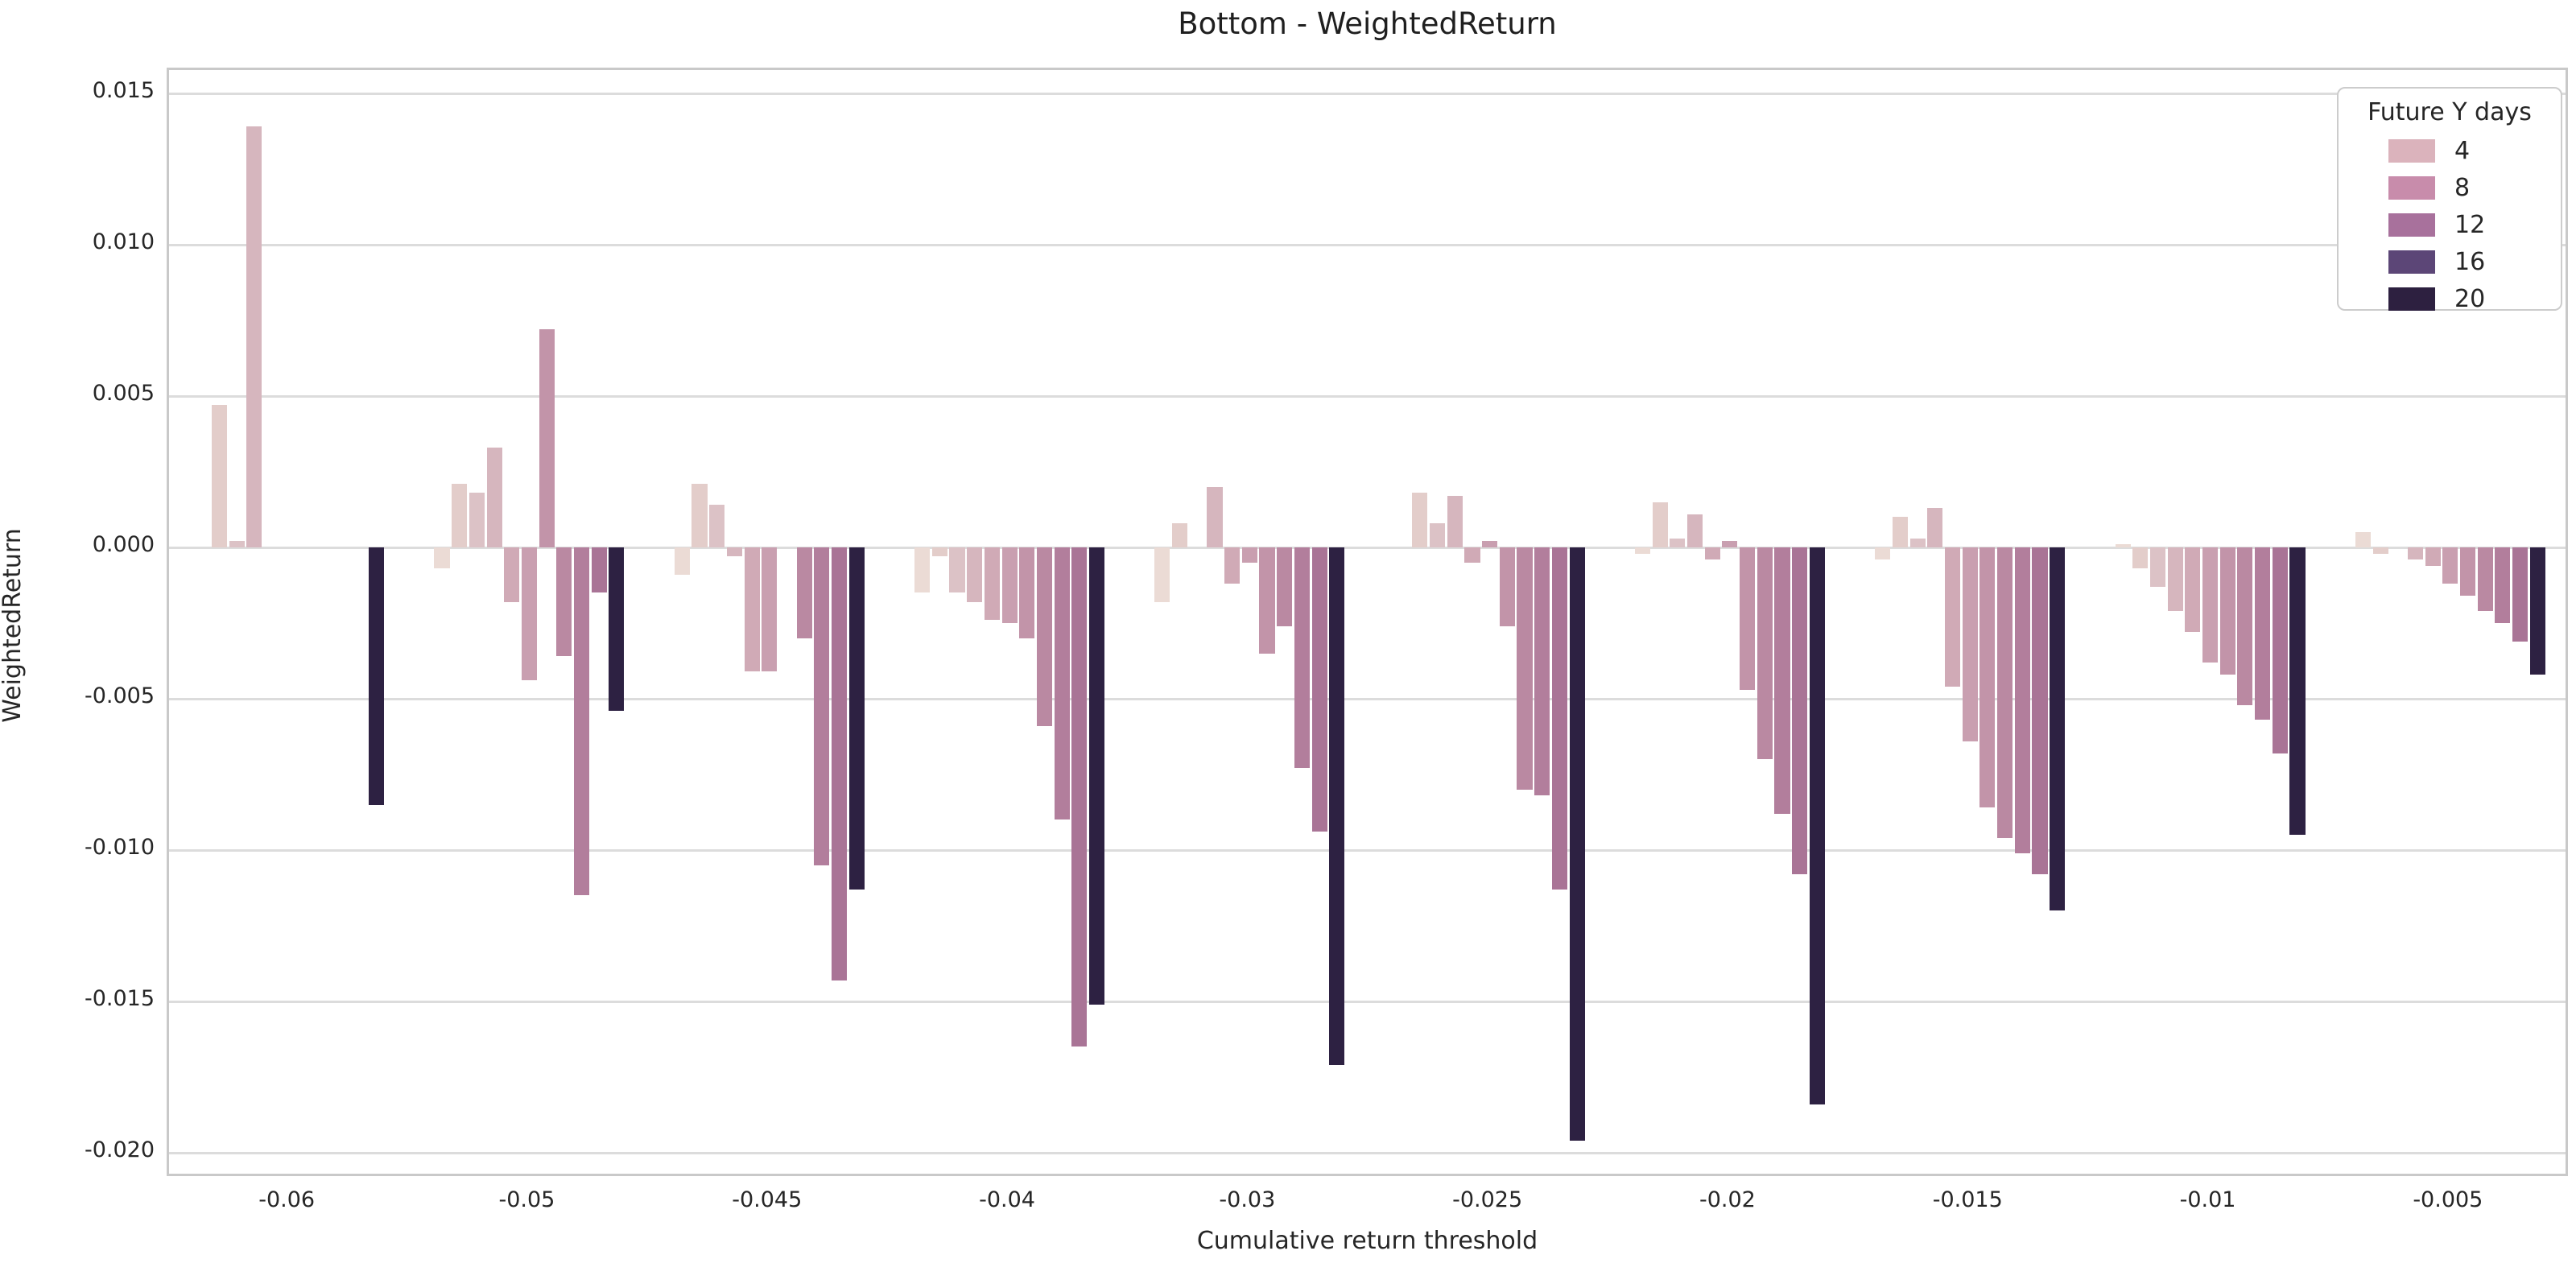  Describe the element at coordinates (1367, 1241) in the screenshot. I see `x-axis-label: Cumulative return threshold` at that location.